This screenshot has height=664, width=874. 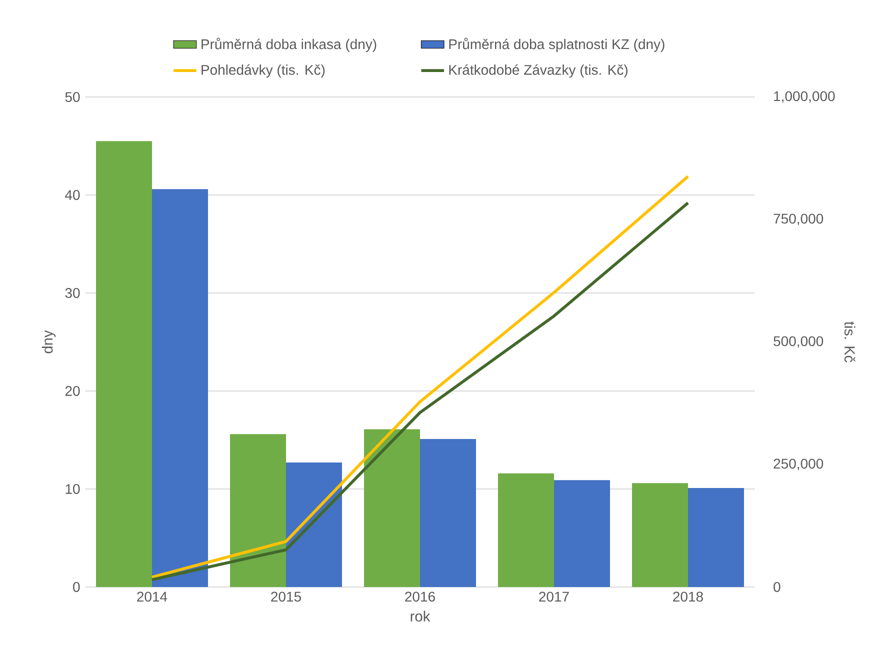 What do you see at coordinates (799, 220) in the screenshot?
I see `y2-tick-label: 750,000` at bounding box center [799, 220].